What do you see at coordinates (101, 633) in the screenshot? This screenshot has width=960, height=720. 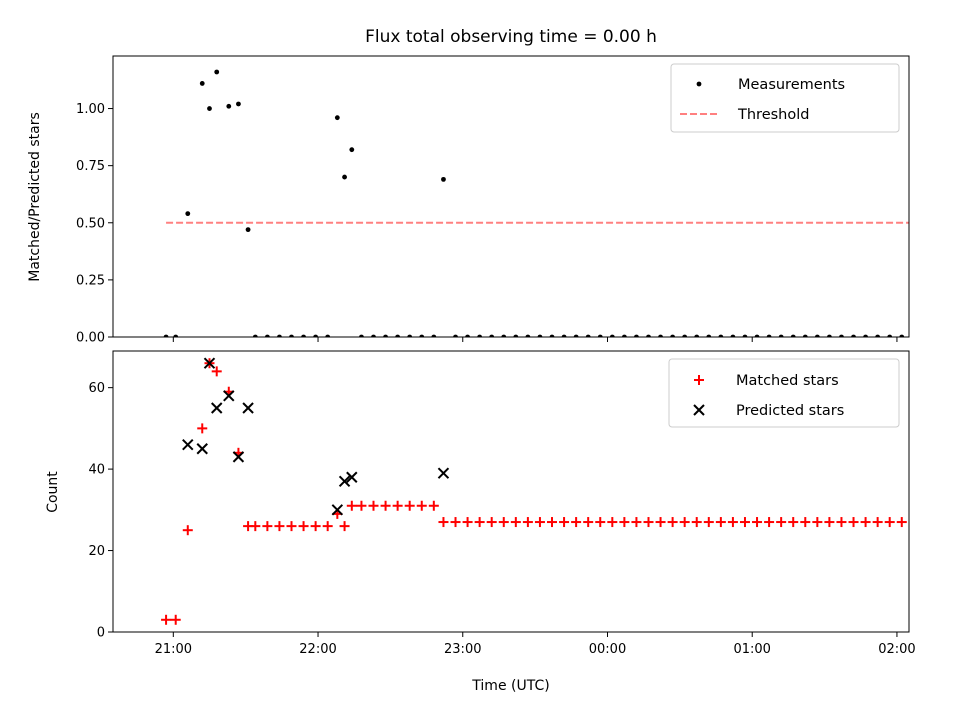 I see `y-tick-label: 0` at bounding box center [101, 633].